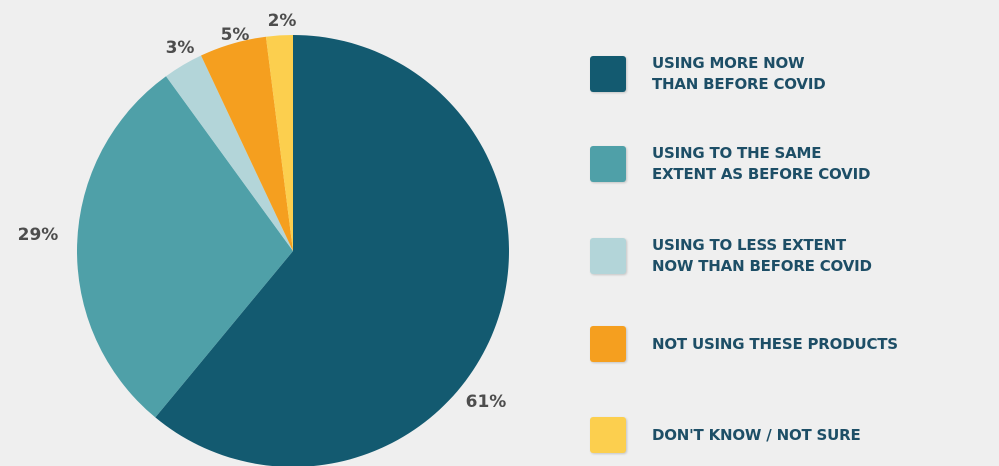  I want to click on slice-value-label-same-extent: 29%, so click(38, 235).